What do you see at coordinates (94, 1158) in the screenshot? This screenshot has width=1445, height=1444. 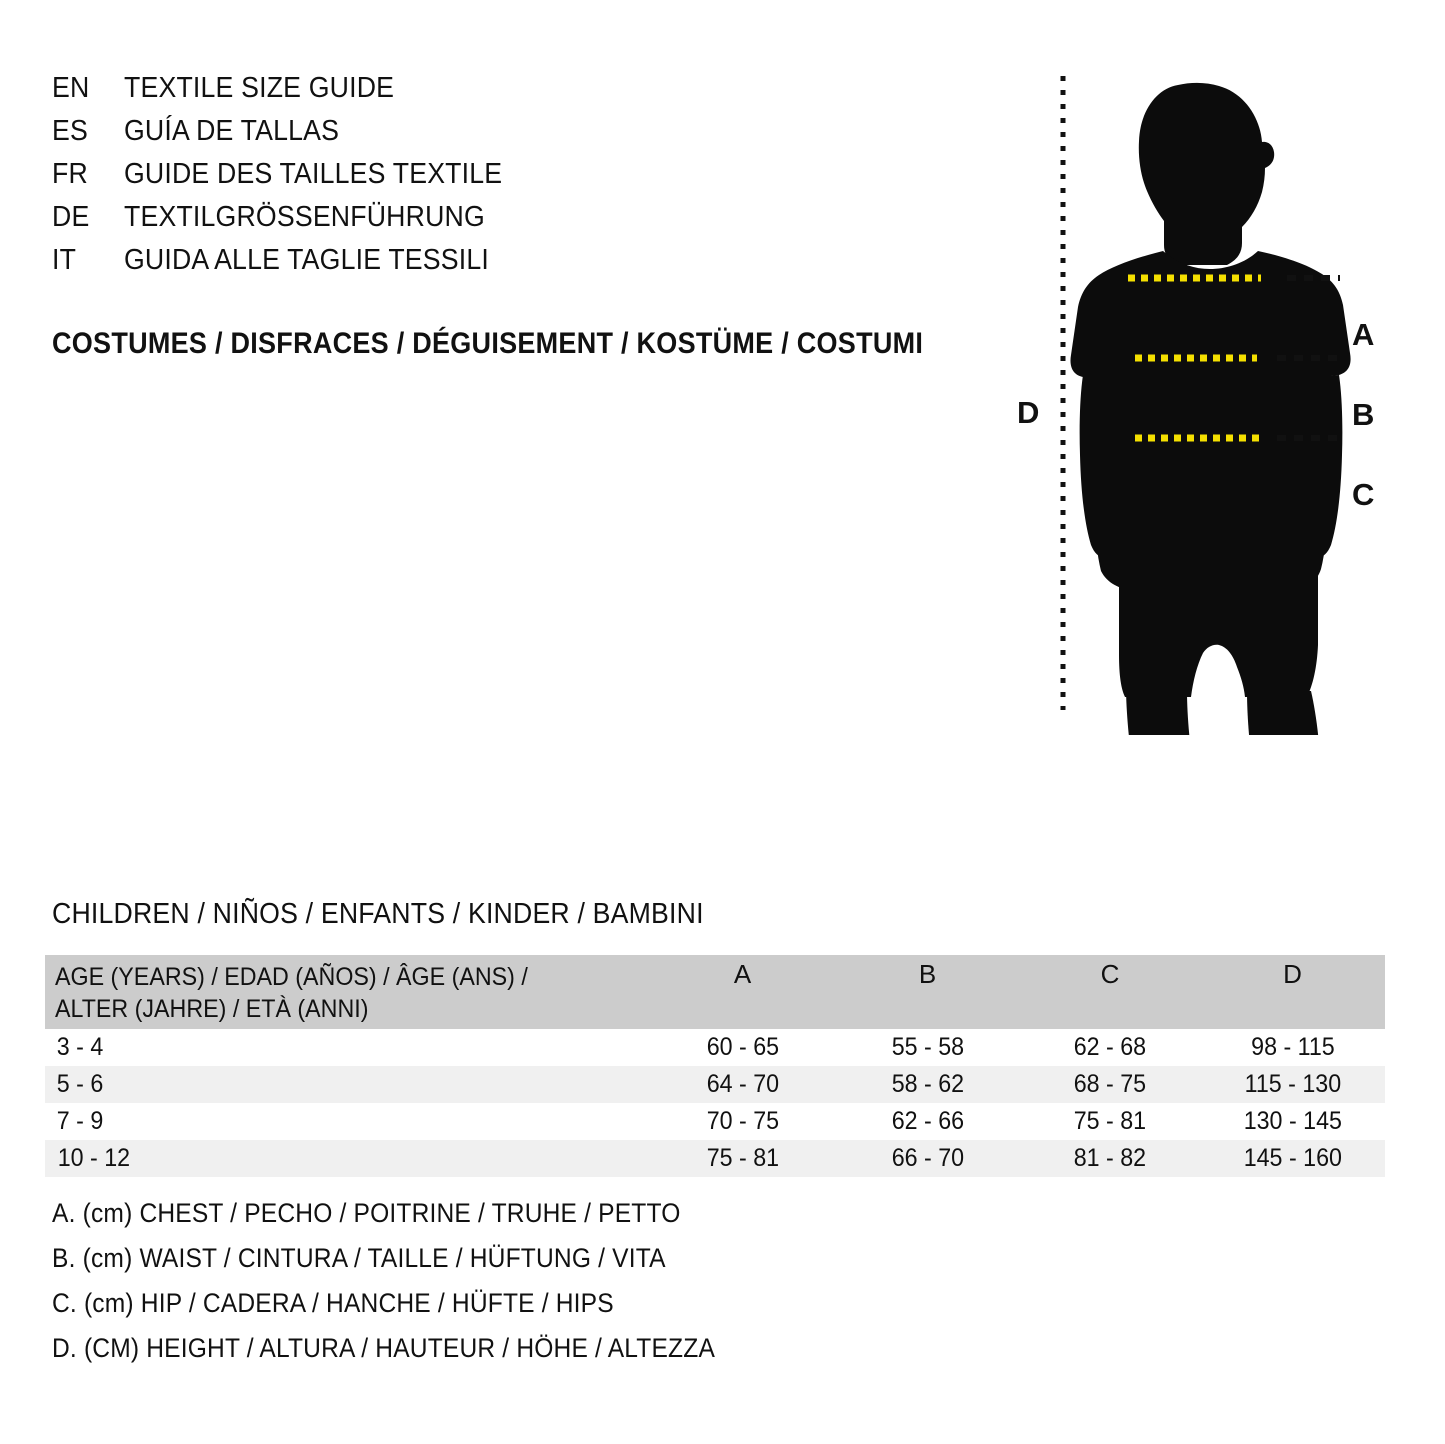 I see `cell-age-text: 10 - 12` at bounding box center [94, 1158].